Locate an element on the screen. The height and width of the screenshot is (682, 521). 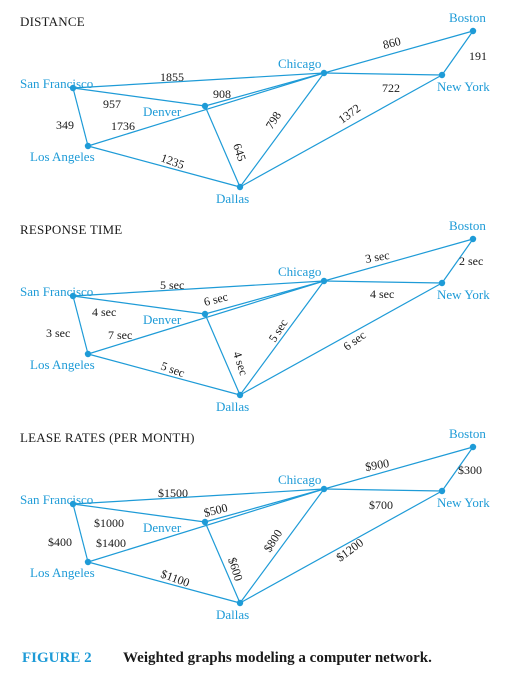
weight-label-la-chi: 7 sec is located at coordinates (120, 335).